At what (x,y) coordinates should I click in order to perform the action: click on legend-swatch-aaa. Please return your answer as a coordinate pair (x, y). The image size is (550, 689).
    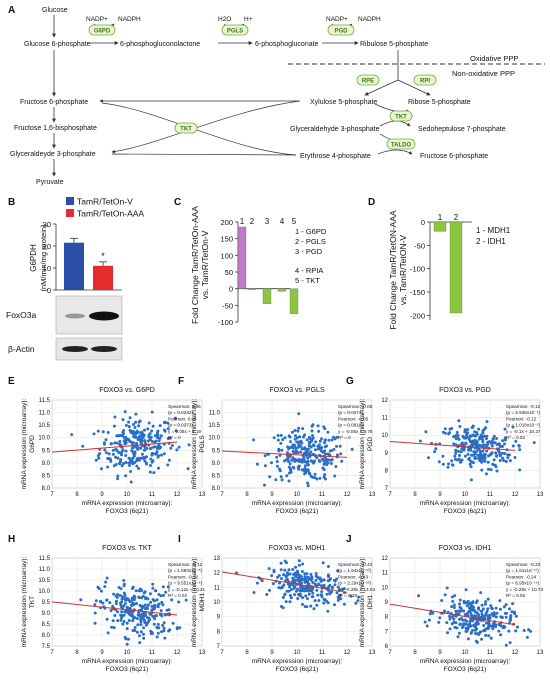
    Looking at the image, I should click on (70, 213).